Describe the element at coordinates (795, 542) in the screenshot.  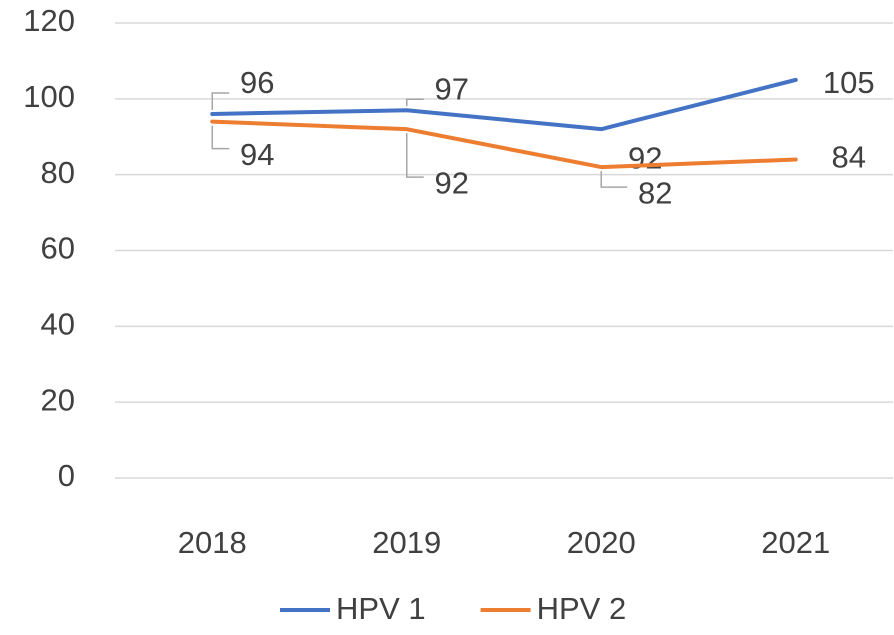
I see `x-tick-label: 2021` at that location.